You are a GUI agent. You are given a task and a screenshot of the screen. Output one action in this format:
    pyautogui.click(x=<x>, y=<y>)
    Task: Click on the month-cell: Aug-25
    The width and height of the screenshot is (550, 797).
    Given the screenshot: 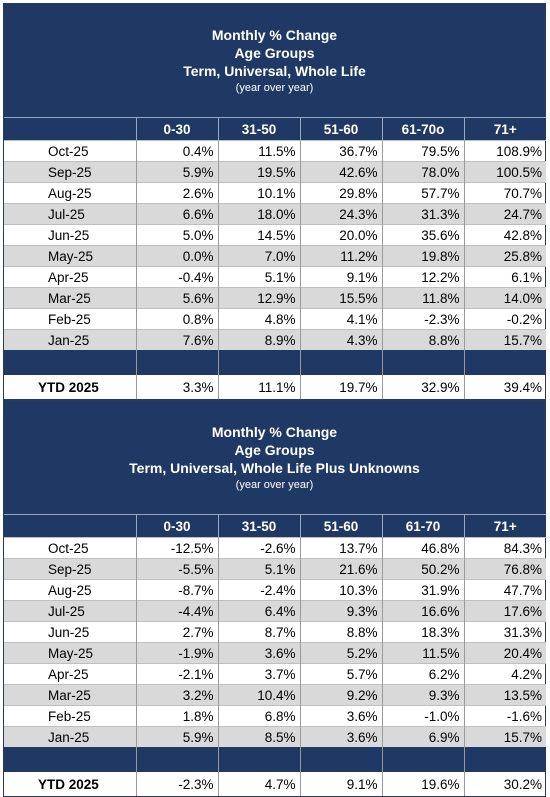 What is the action you would take?
    pyautogui.click(x=70, y=193)
    